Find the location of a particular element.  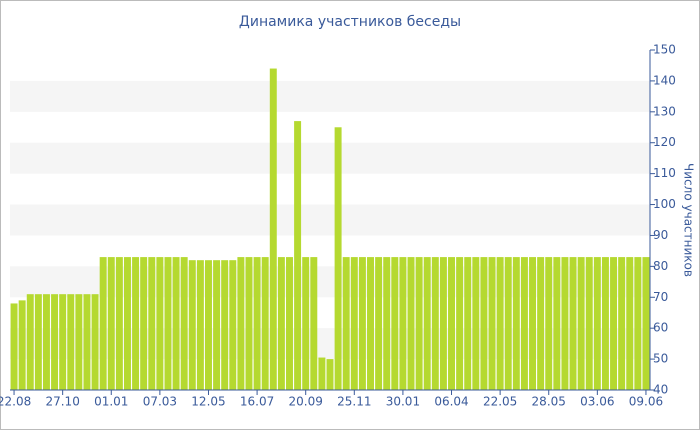

y-tick-label: 100 is located at coordinates (664, 204).